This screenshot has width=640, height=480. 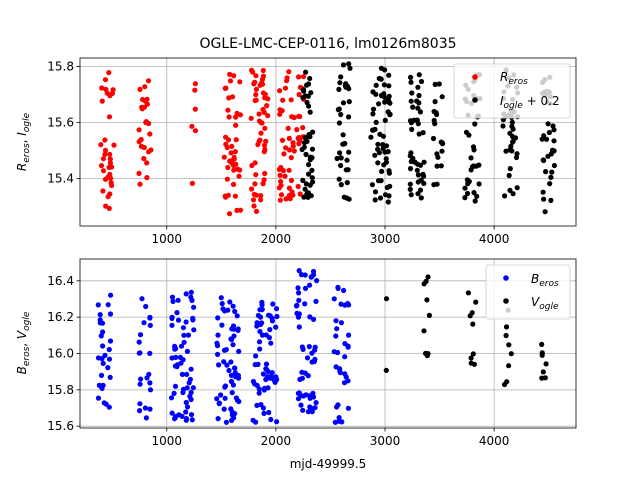 I want to click on legend-label-v-ogle: Vogle, so click(x=545, y=303).